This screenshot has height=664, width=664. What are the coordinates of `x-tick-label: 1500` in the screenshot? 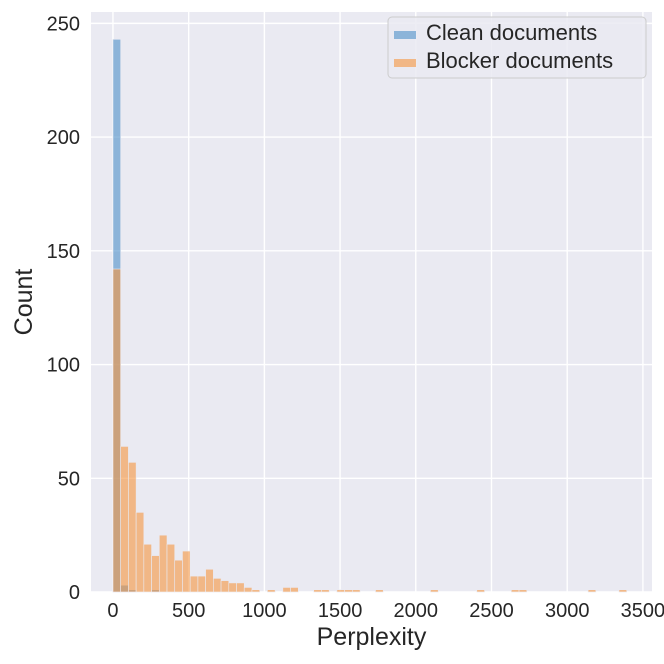 It's located at (340, 611).